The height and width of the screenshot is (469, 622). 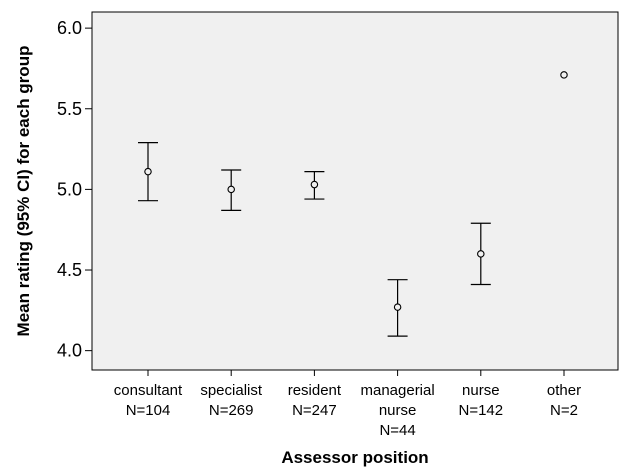 What do you see at coordinates (148, 410) in the screenshot?
I see `x-tick-label: N=104` at bounding box center [148, 410].